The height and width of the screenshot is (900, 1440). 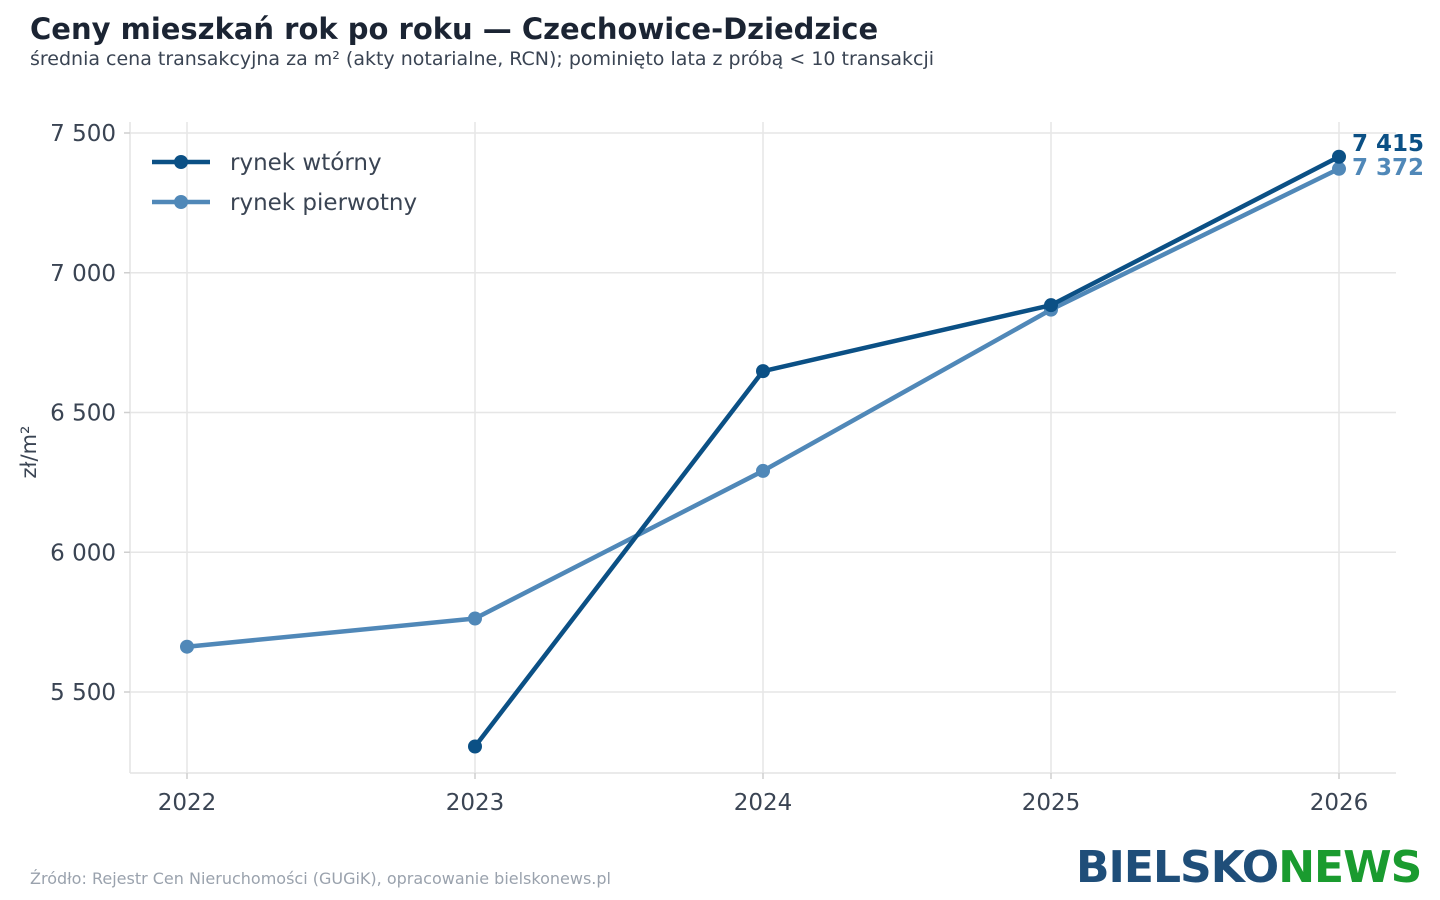 I want to click on y-axis-label: zł/m², so click(x=29, y=452).